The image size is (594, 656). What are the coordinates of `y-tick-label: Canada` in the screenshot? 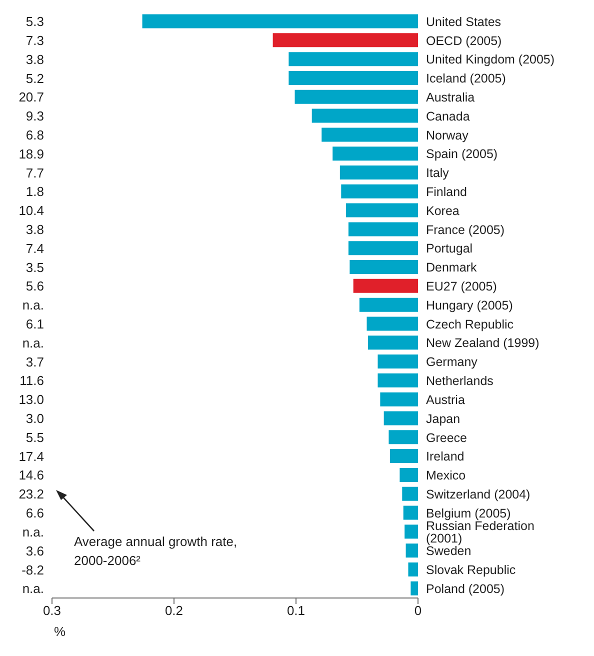 It's located at (448, 116).